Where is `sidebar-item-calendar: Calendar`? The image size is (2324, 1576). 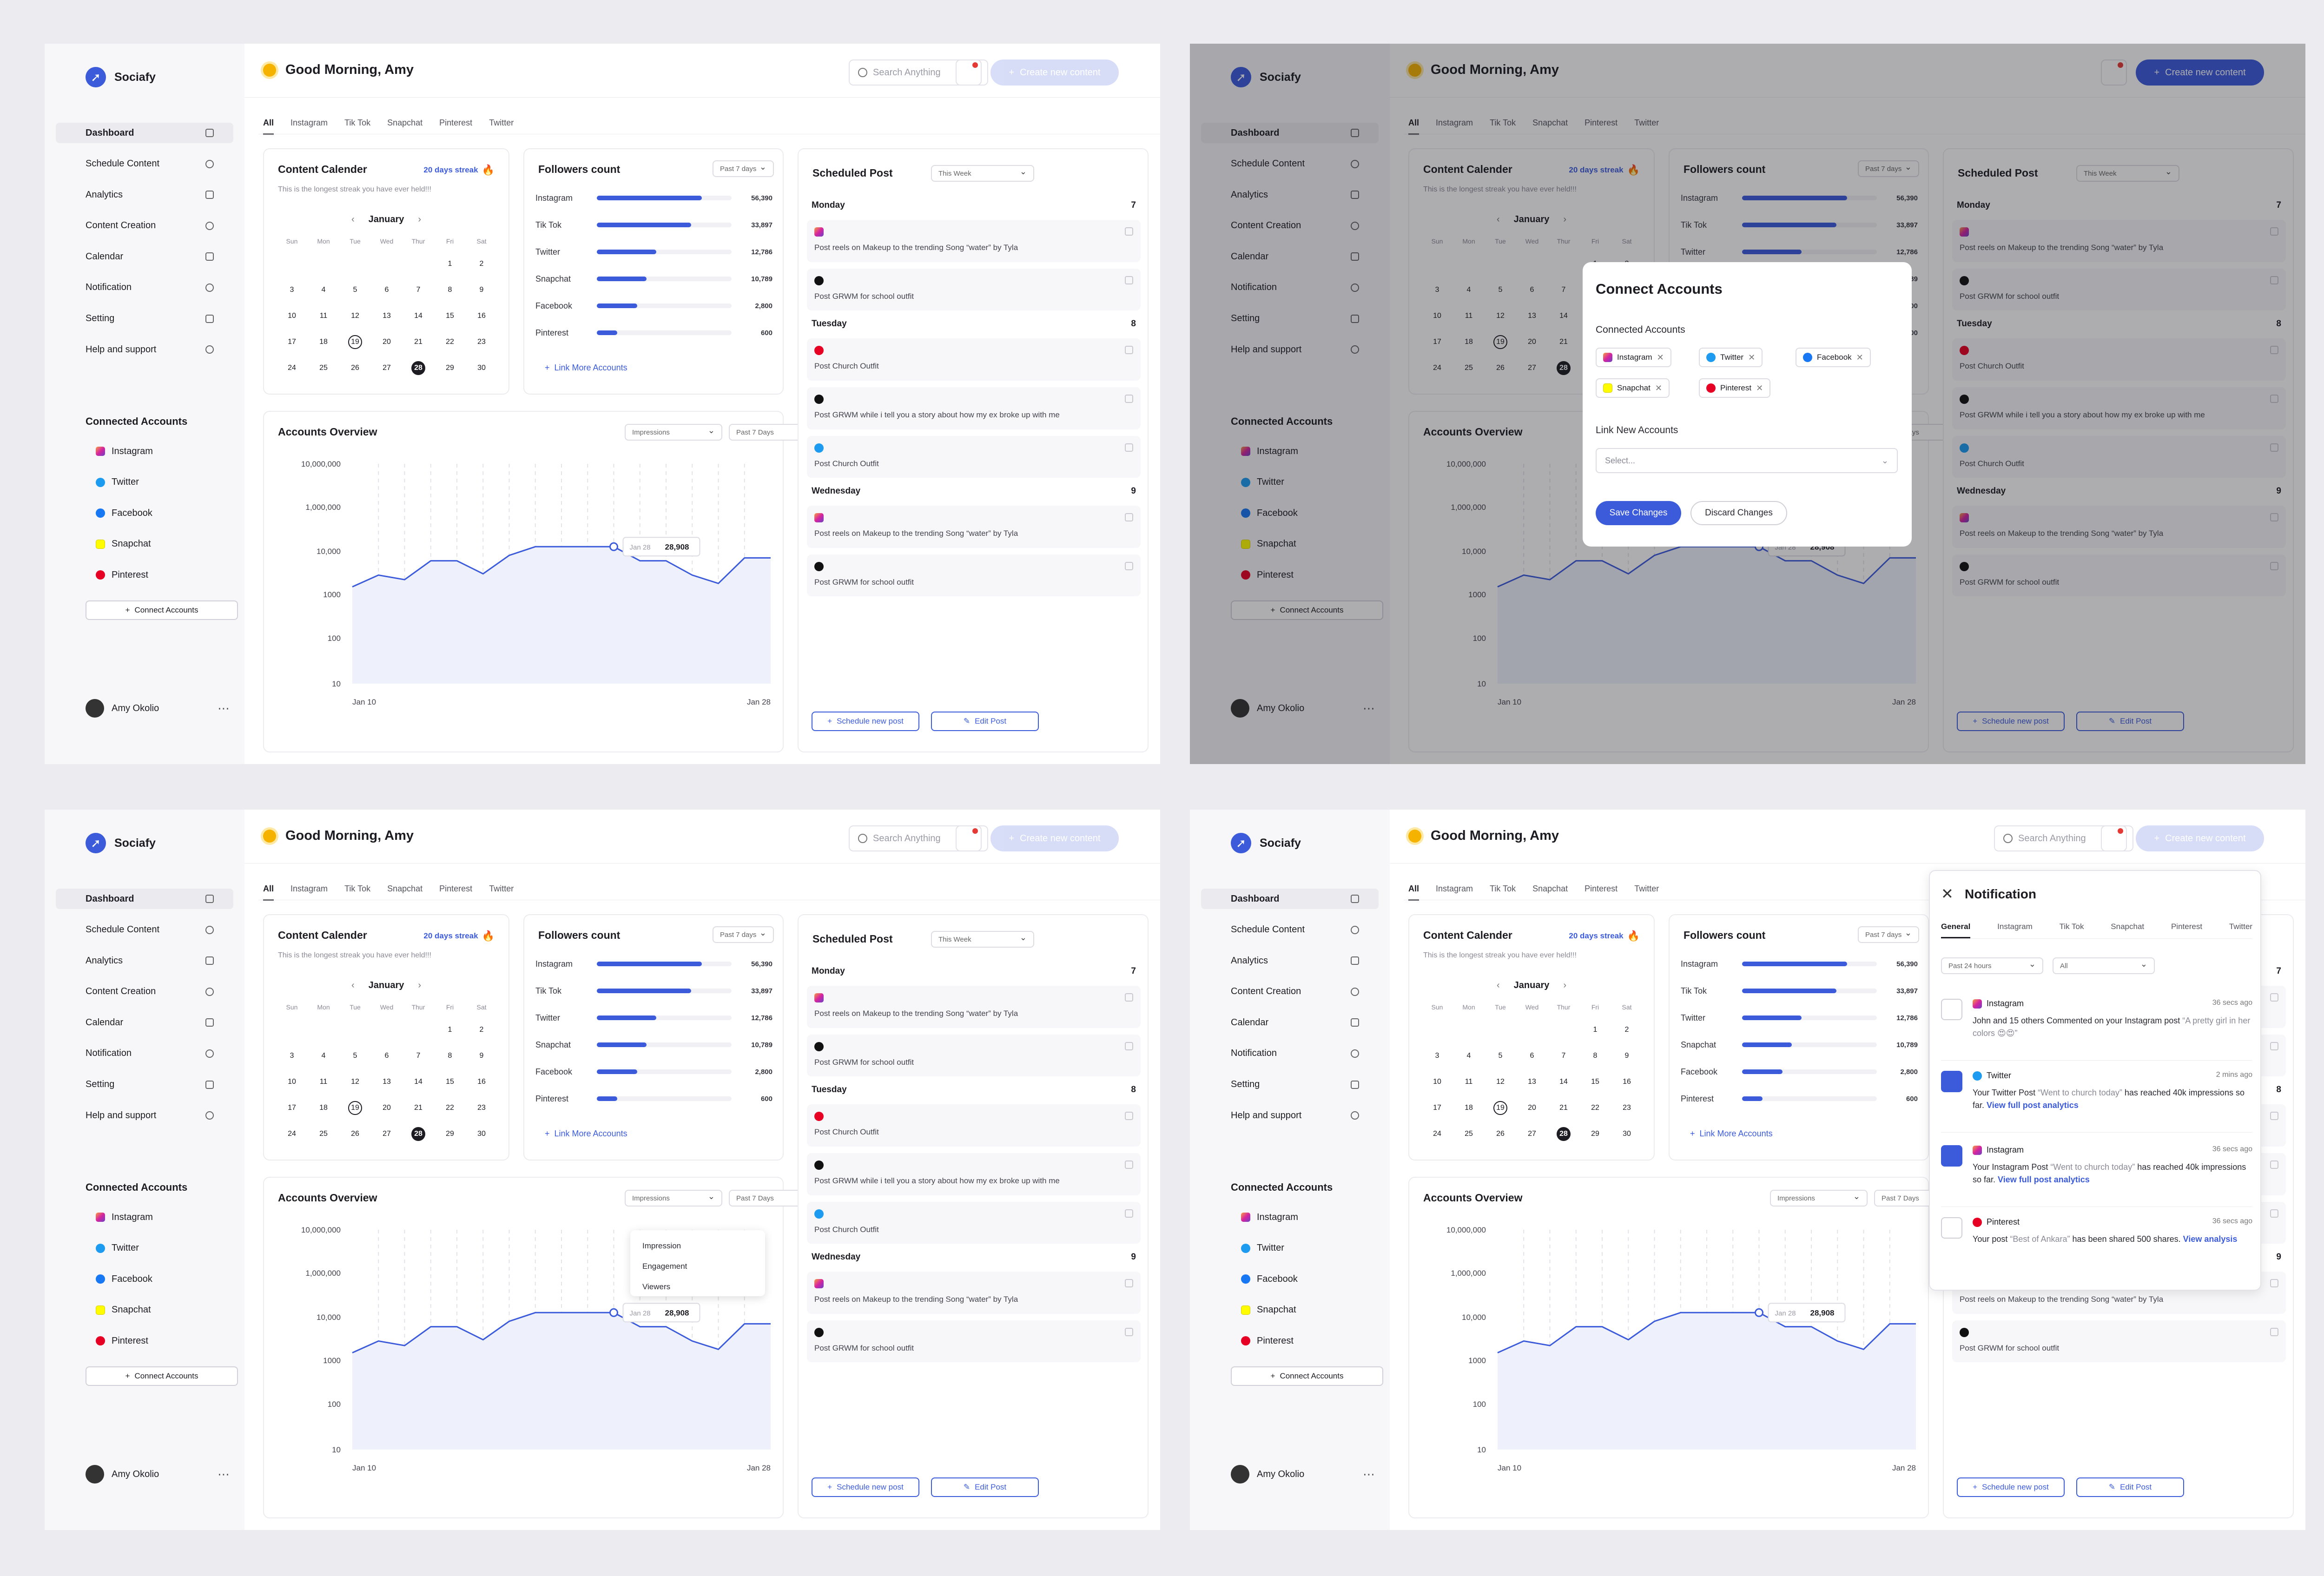 sidebar-item-calendar: Calendar is located at coordinates (1290, 1023).